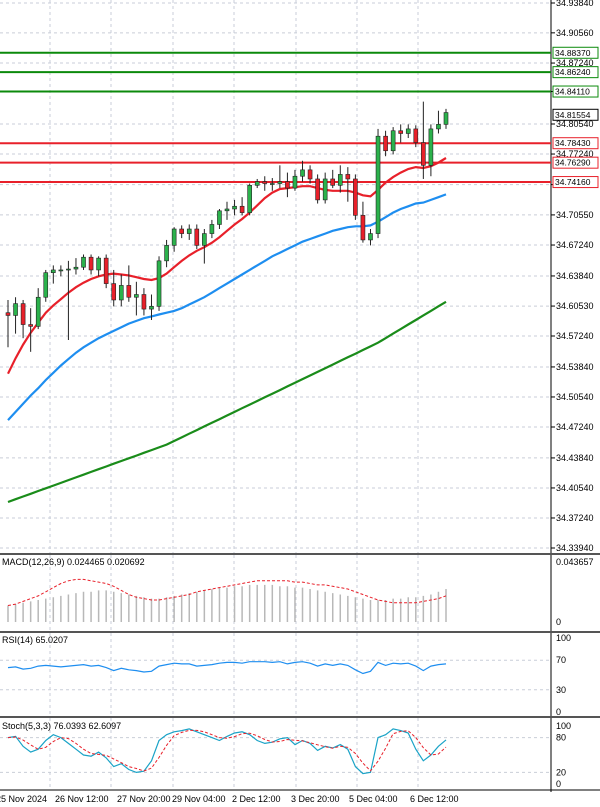 The height and width of the screenshot is (807, 600). What do you see at coordinates (575, 4) in the screenshot?
I see `price-tick-label: 34.93840` at bounding box center [575, 4].